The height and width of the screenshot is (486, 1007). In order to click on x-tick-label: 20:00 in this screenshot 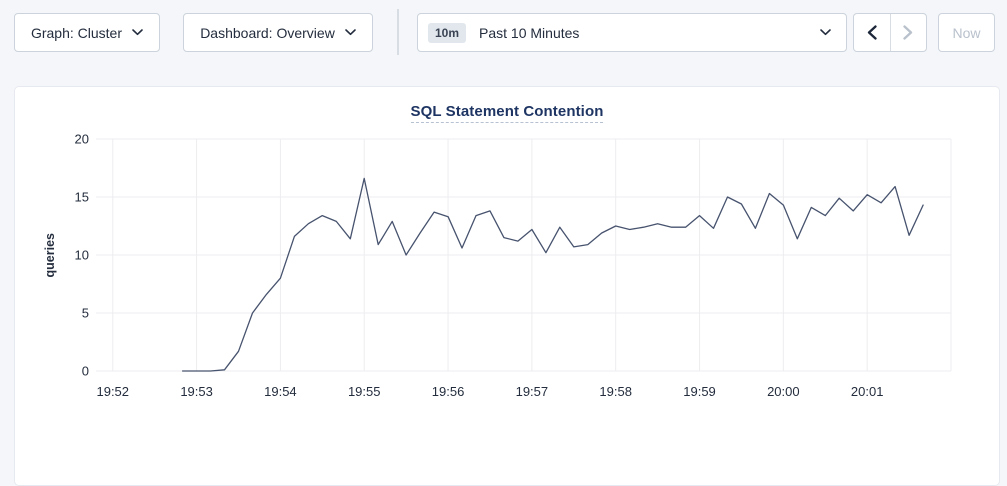, I will do `click(783, 391)`.